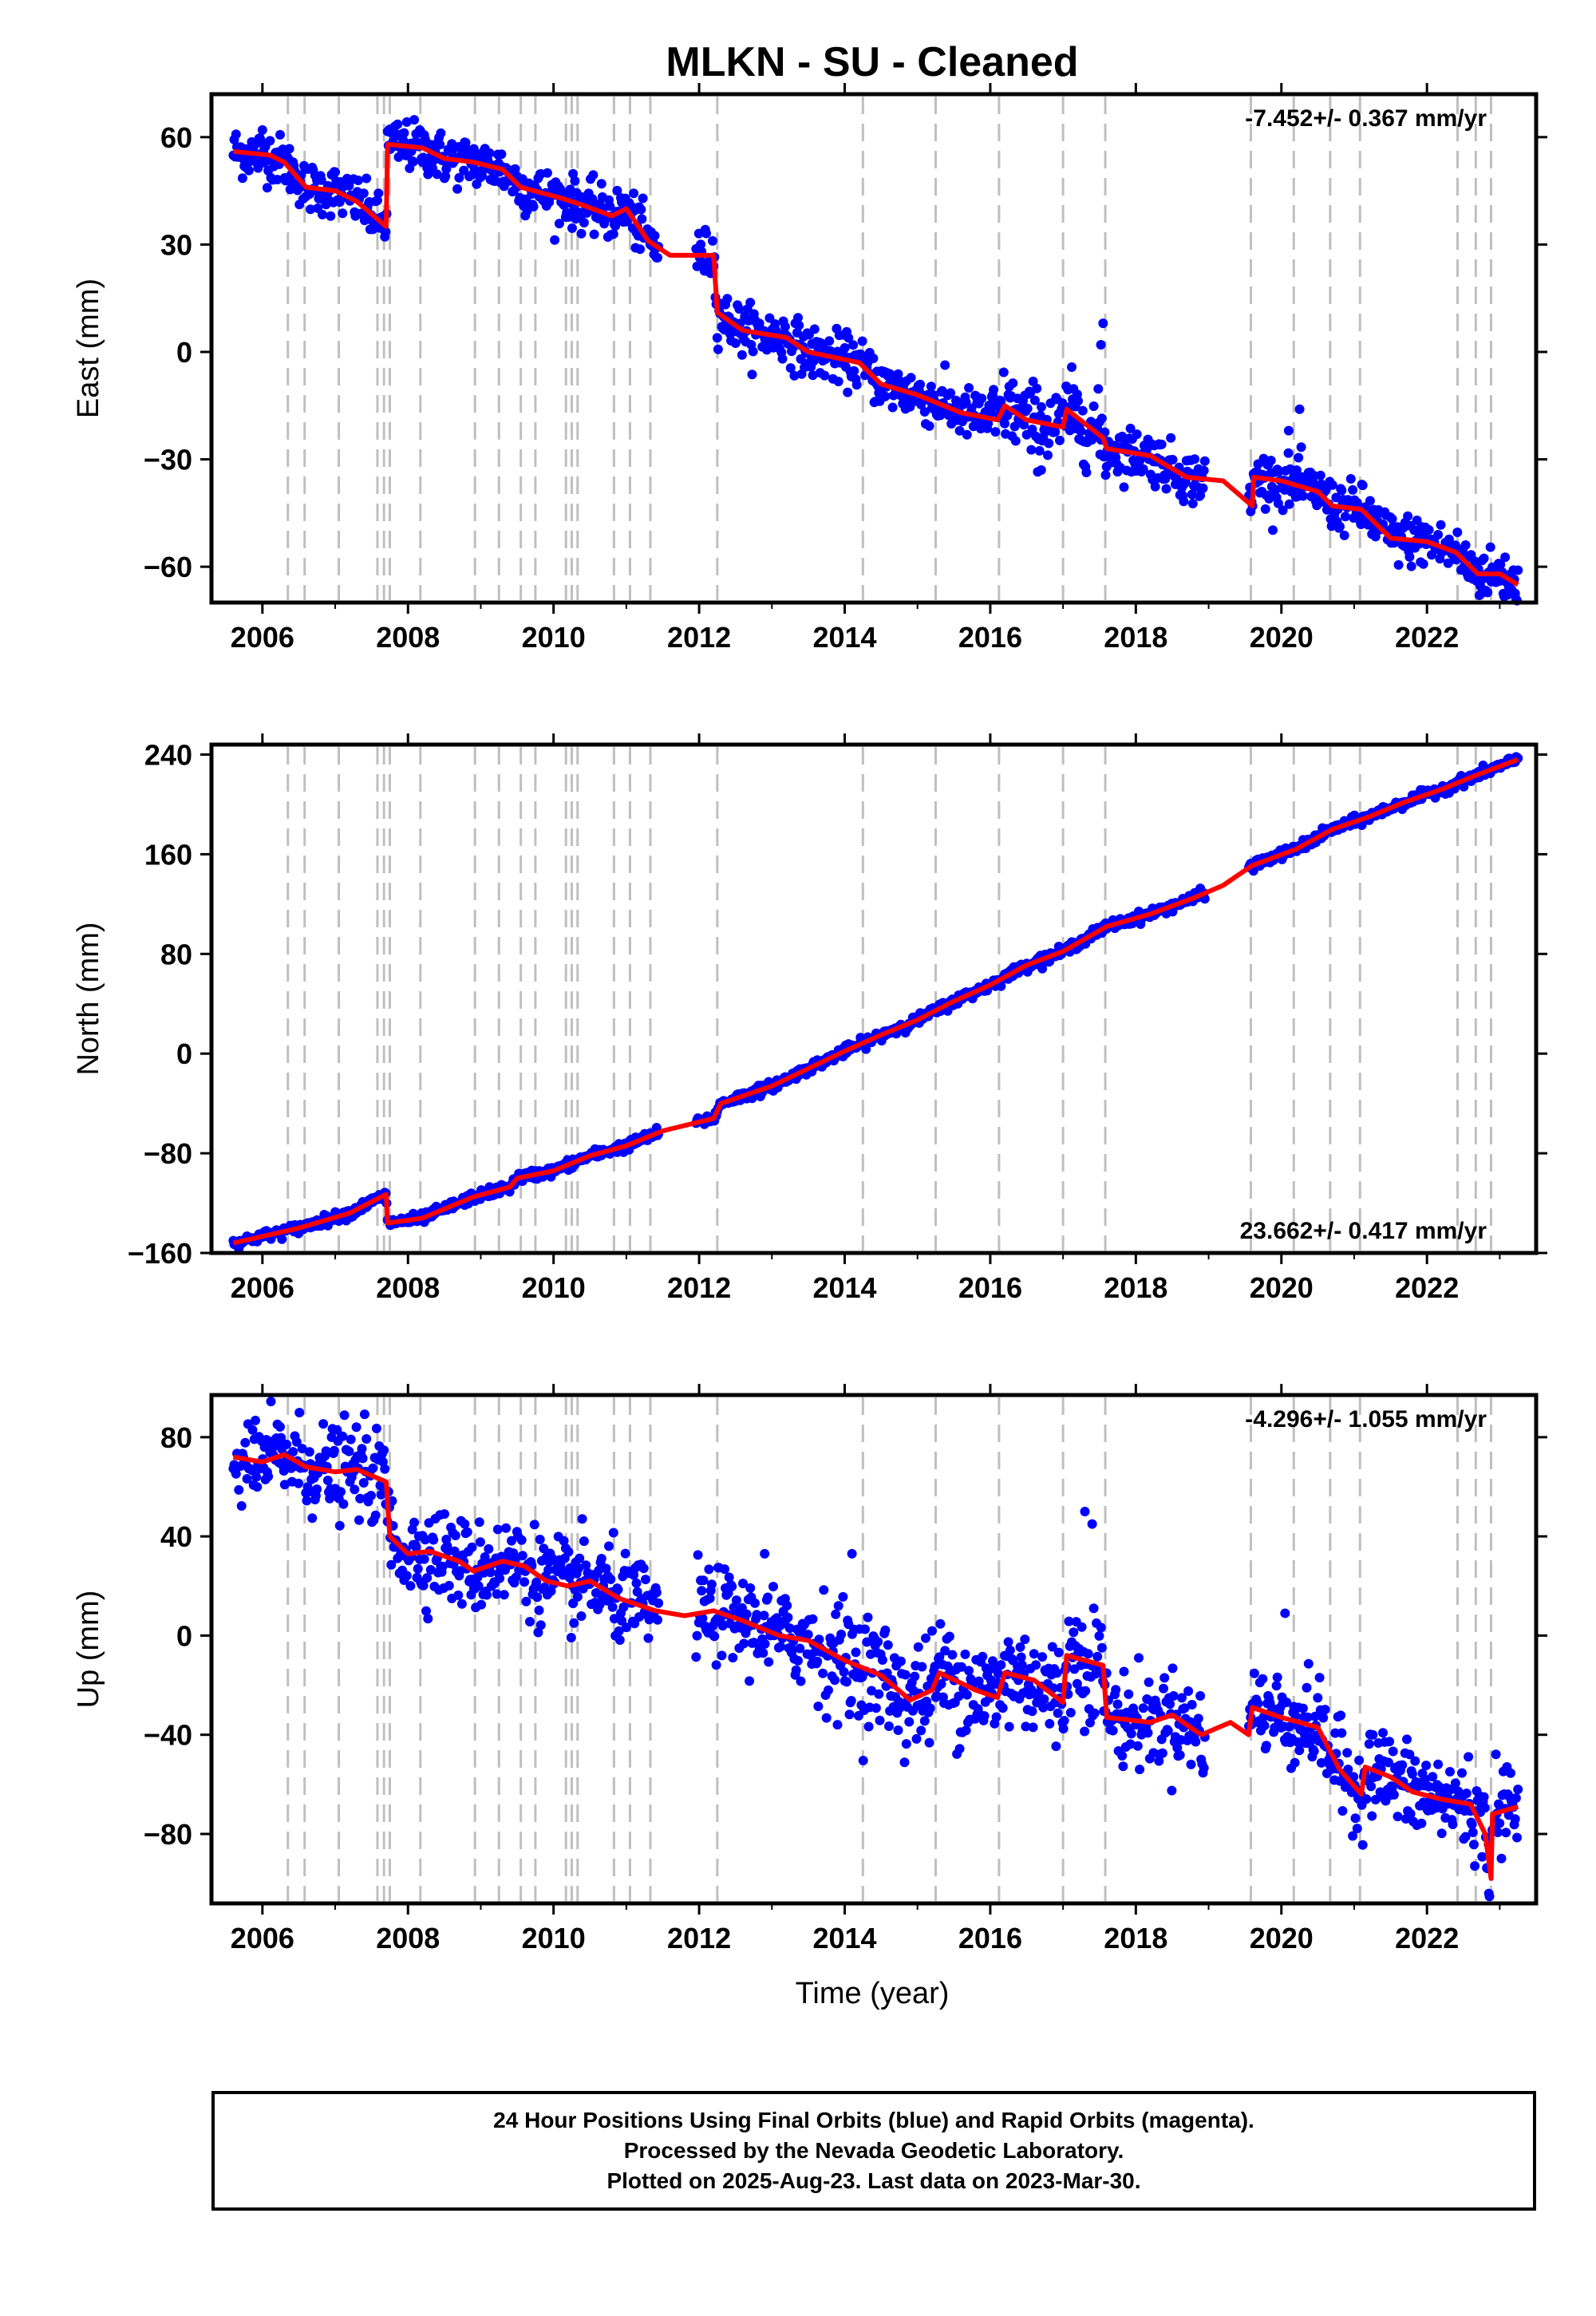 Image resolution: width=1596 pixels, height=2316 pixels. Describe the element at coordinates (176, 1536) in the screenshot. I see `y-tick-label: 40` at that location.